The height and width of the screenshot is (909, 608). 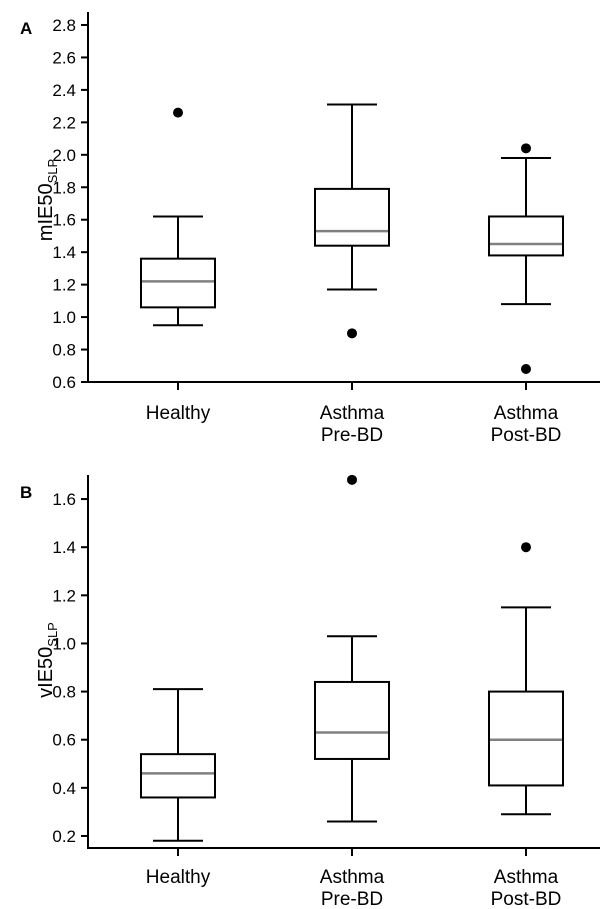 What do you see at coordinates (64, 25) in the screenshot?
I see `a-y-tick-label: 2.8` at bounding box center [64, 25].